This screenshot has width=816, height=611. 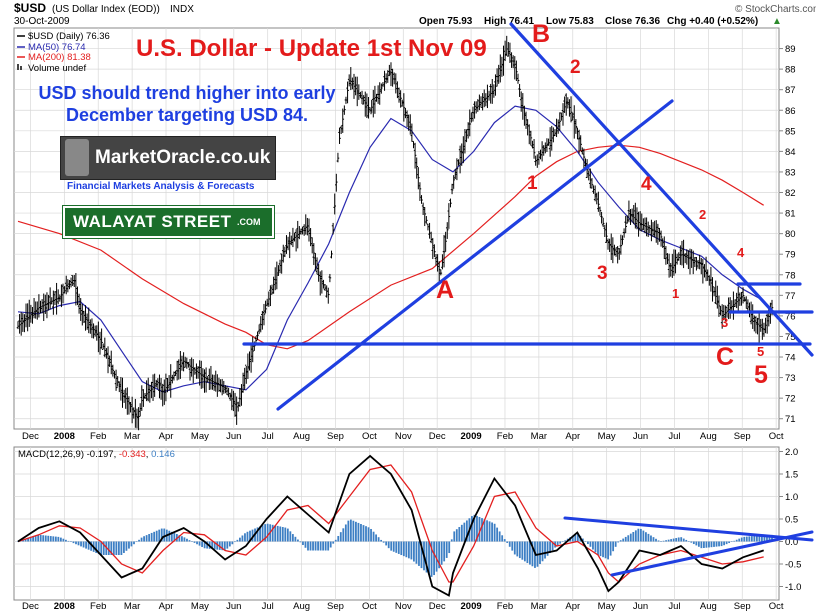 I want to click on macd-x-tick-label: Jun, so click(x=233, y=606).